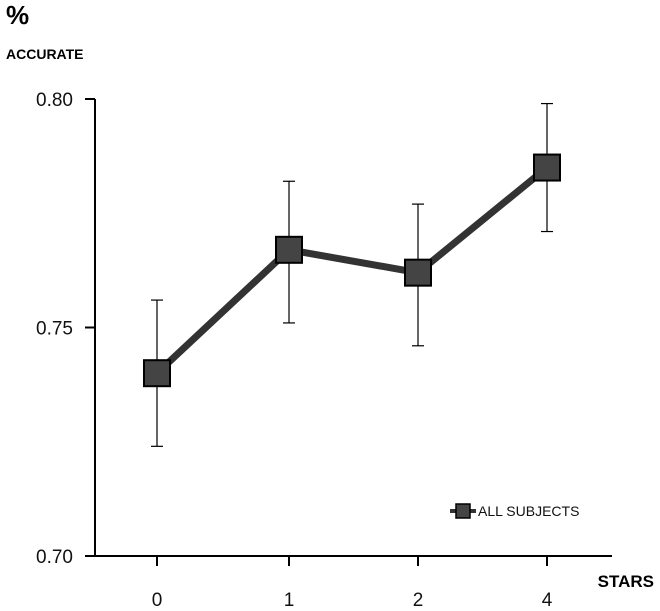 This screenshot has width=660, height=611. What do you see at coordinates (45, 54) in the screenshot?
I see `y-axis-label-accurate: ACCURATE` at bounding box center [45, 54].